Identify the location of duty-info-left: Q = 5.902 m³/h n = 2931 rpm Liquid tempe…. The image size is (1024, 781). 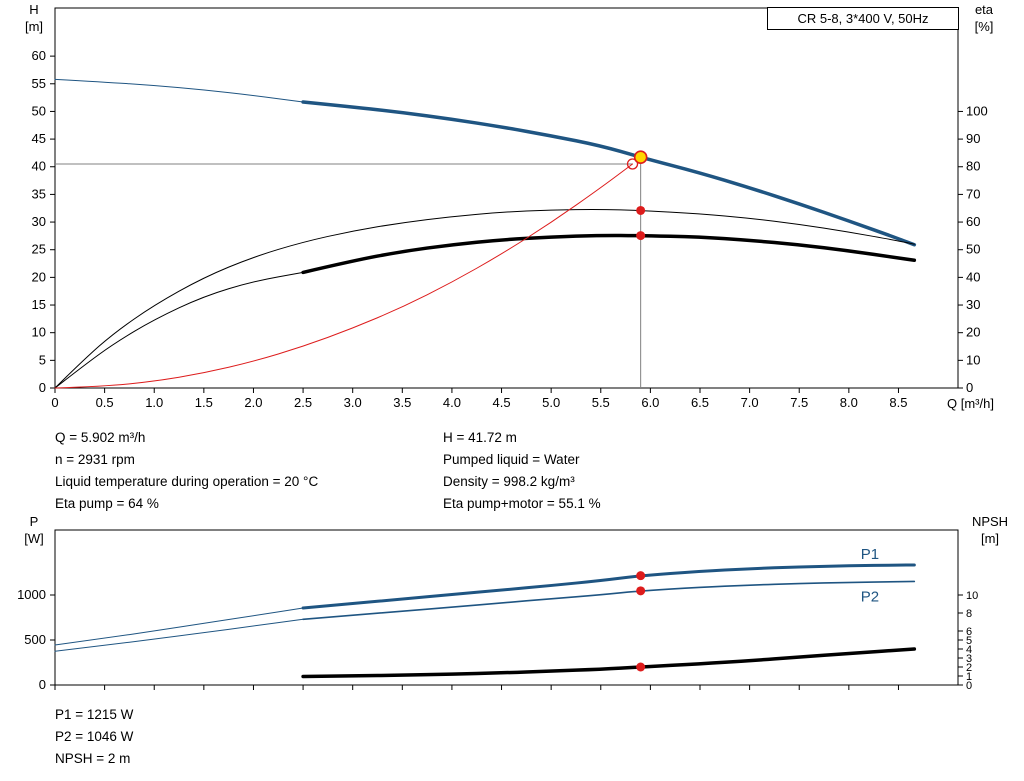
(186, 471).